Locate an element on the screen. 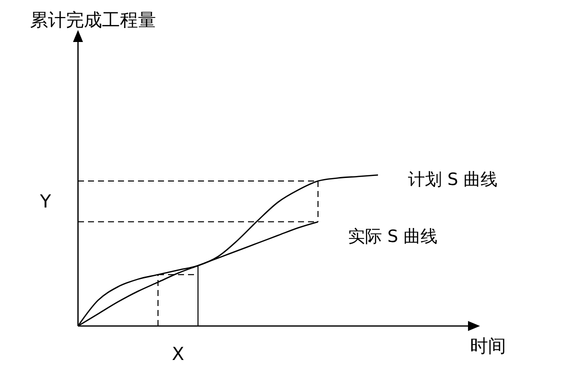  text: Y is located at coordinates (45, 201).